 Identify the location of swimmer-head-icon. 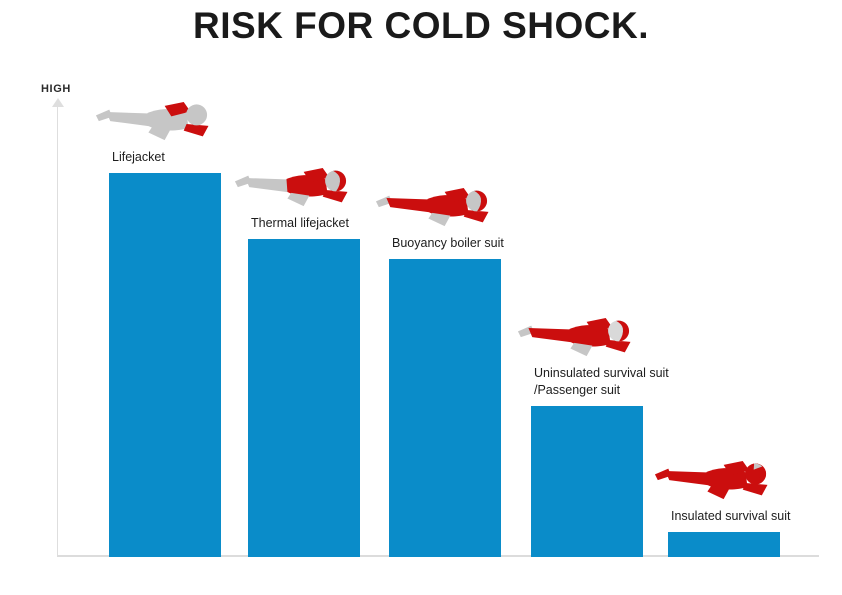
(197, 115).